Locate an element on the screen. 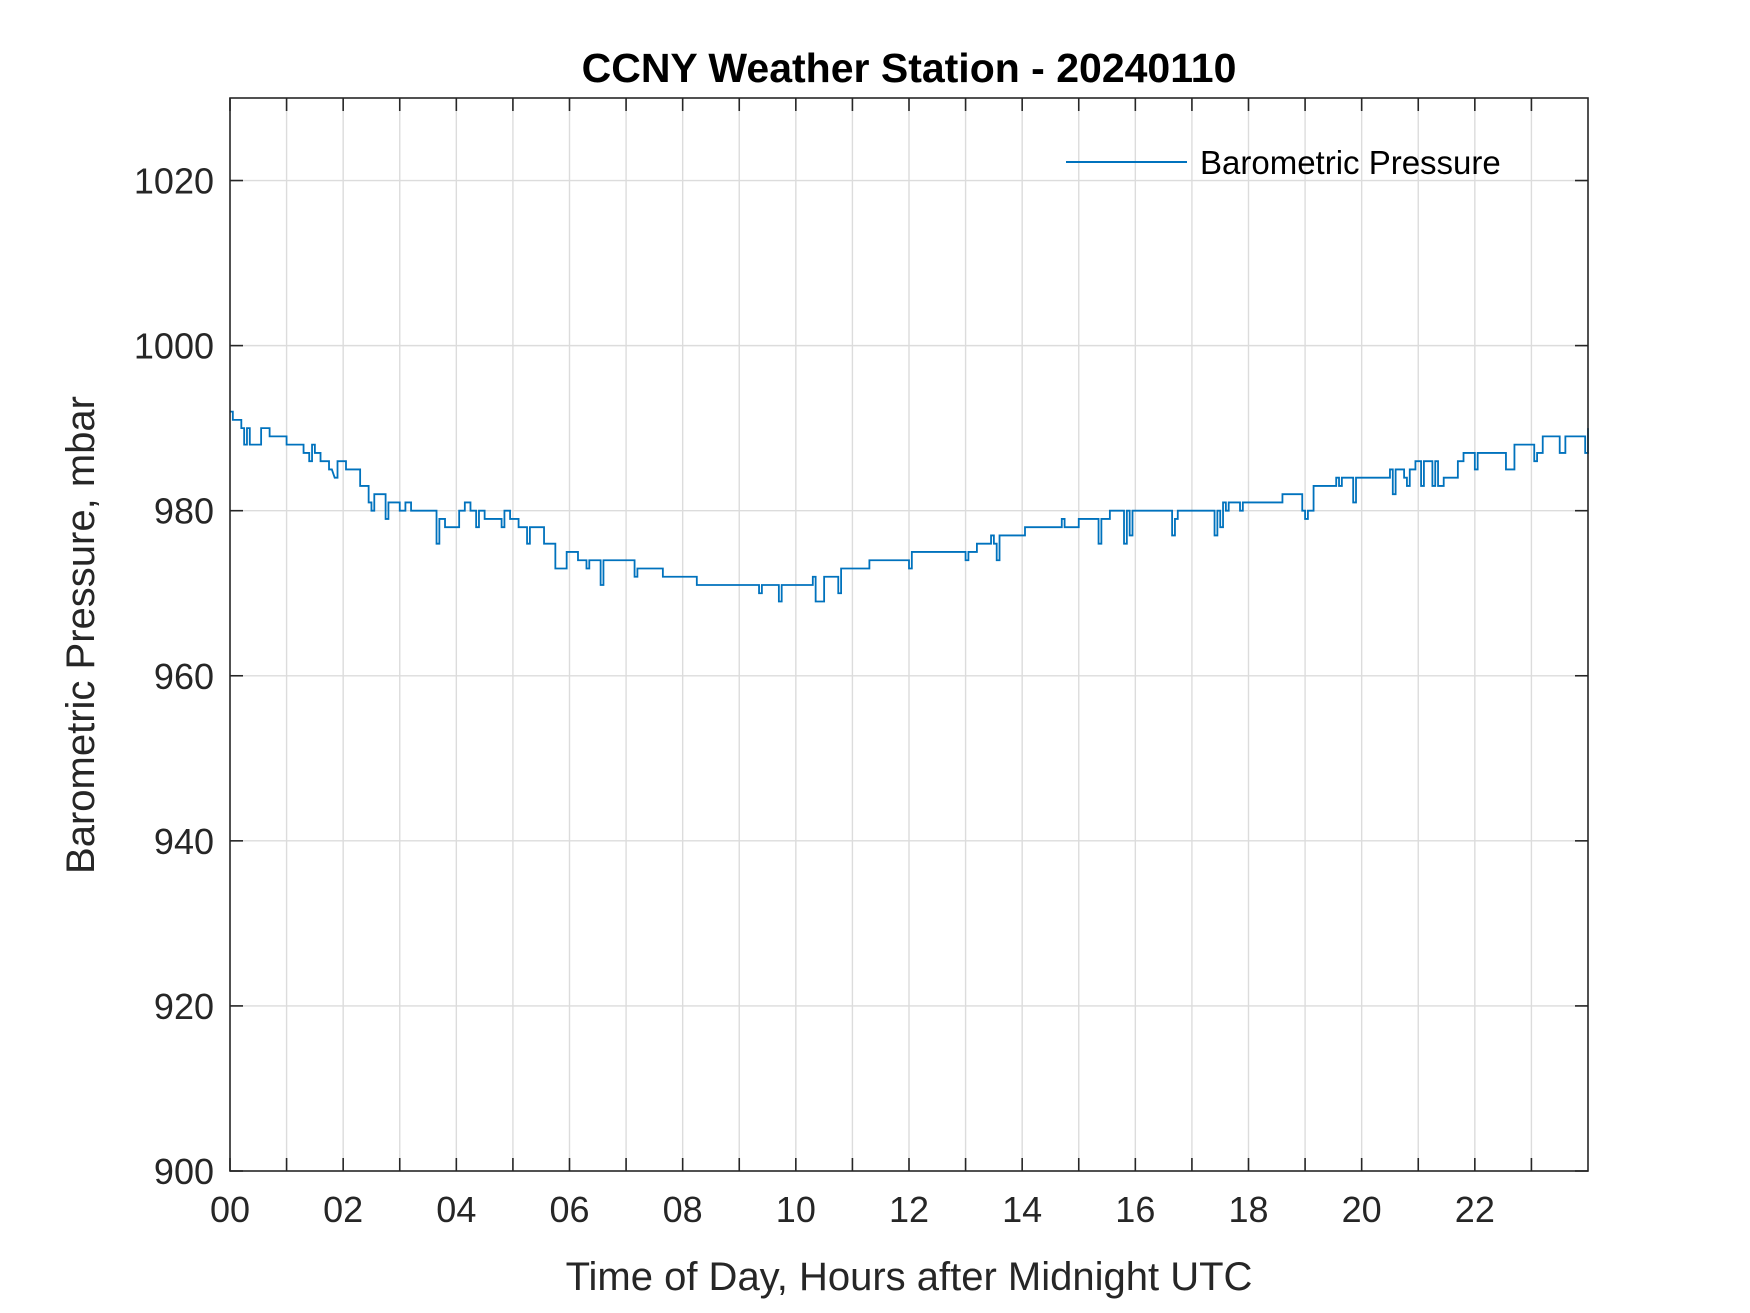 This screenshot has height=1313, width=1750. y-axis-label: Barometric Pressure, mbar is located at coordinates (81, 635).